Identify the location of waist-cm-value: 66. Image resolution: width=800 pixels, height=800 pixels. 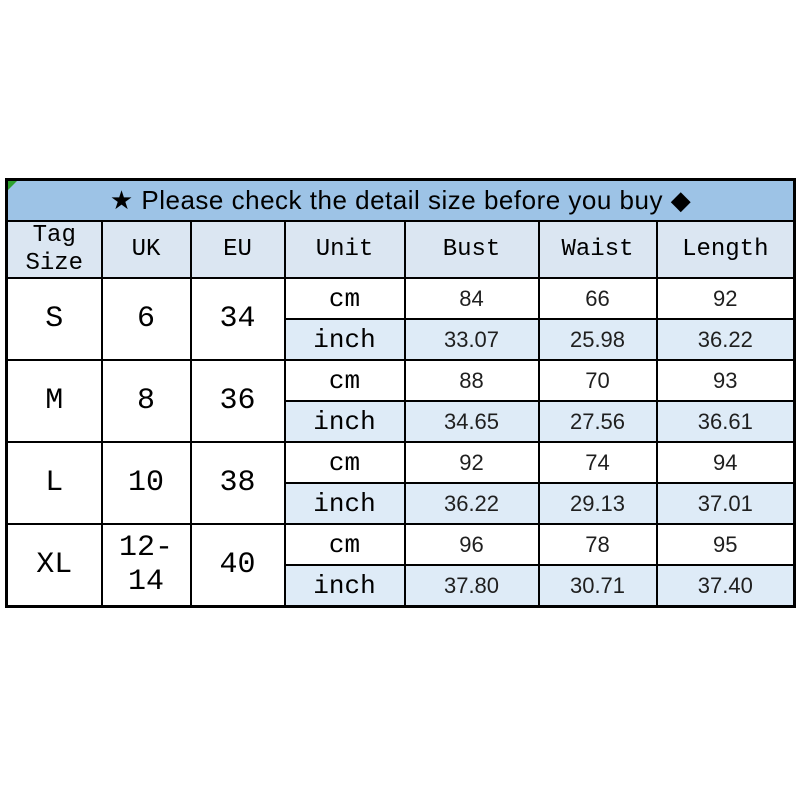
(597, 299).